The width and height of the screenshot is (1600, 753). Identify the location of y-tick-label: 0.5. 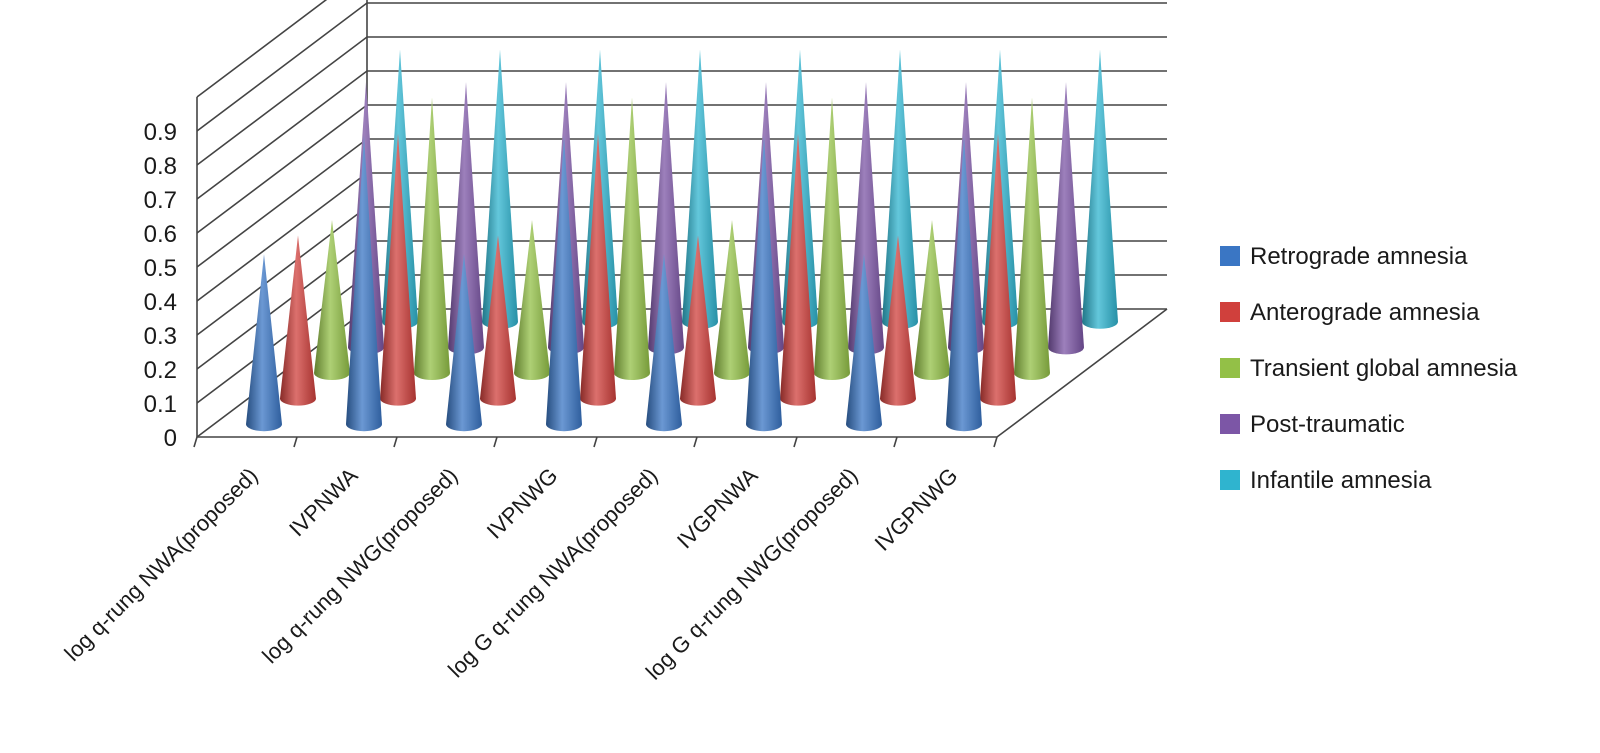
(160, 268).